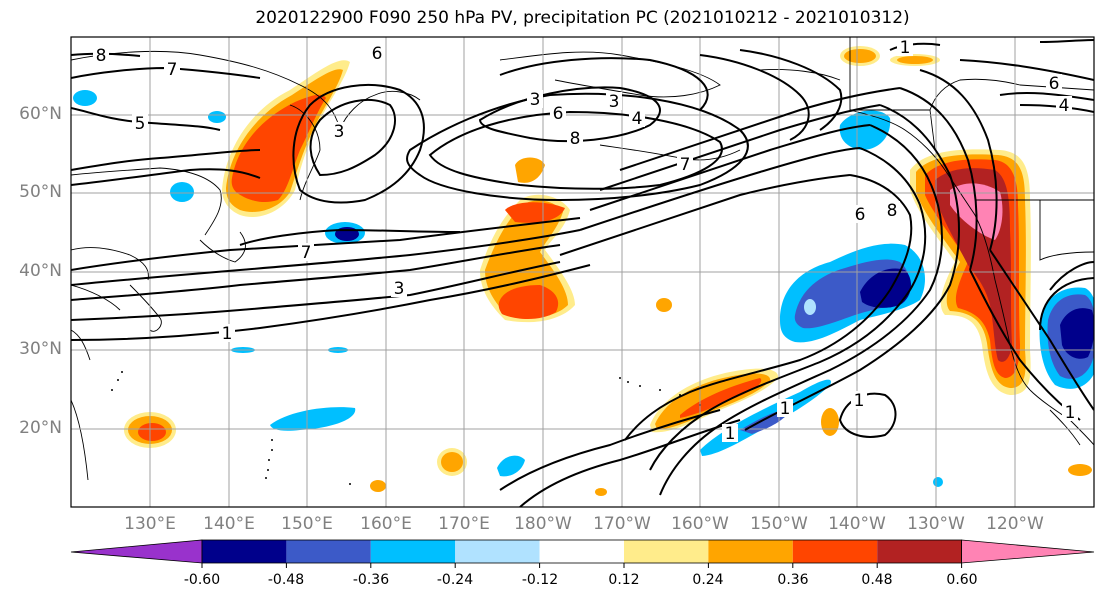 This screenshot has width=1105, height=601. What do you see at coordinates (962, 580) in the screenshot?
I see `colorbar-tick-label: 0.60` at bounding box center [962, 580].